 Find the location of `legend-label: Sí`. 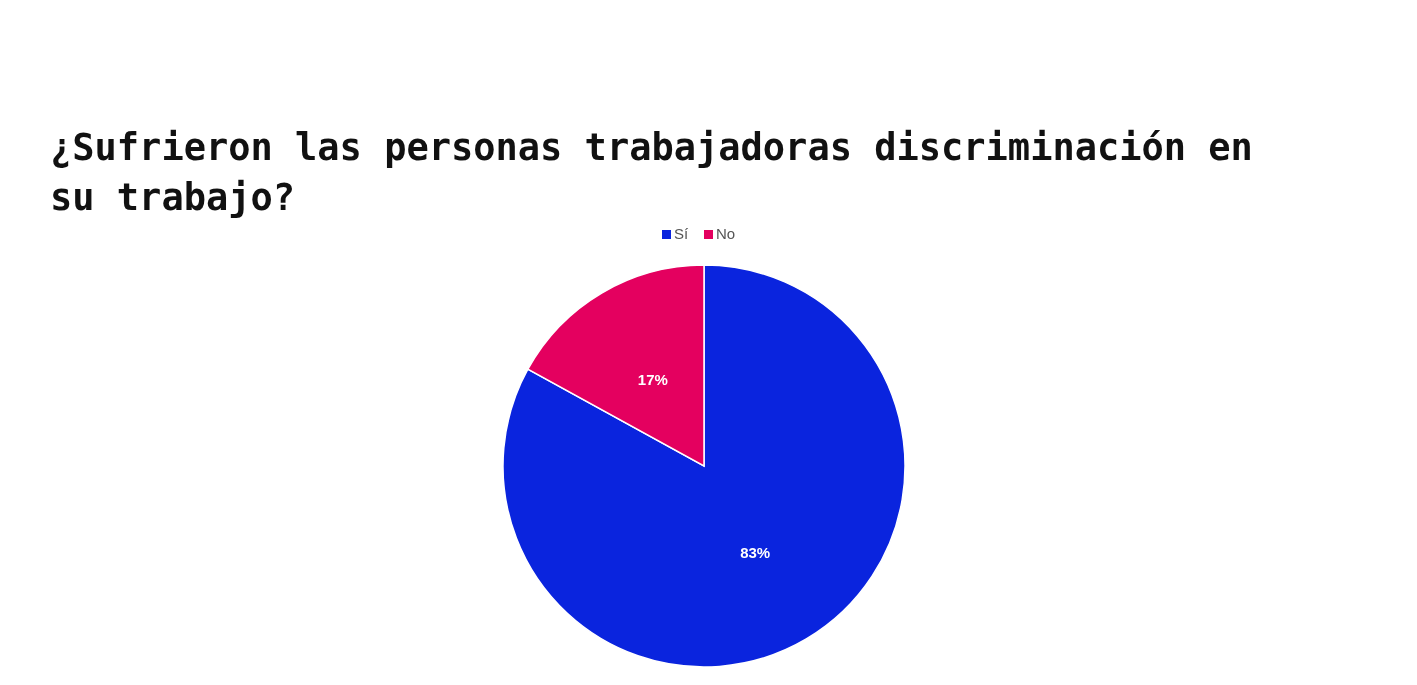

legend-label: Sí is located at coordinates (681, 233).